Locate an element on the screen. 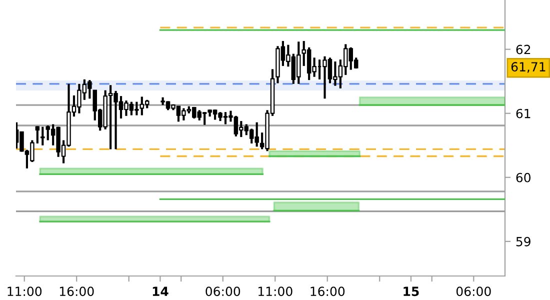  y-tick-label: 62 is located at coordinates (523, 49).